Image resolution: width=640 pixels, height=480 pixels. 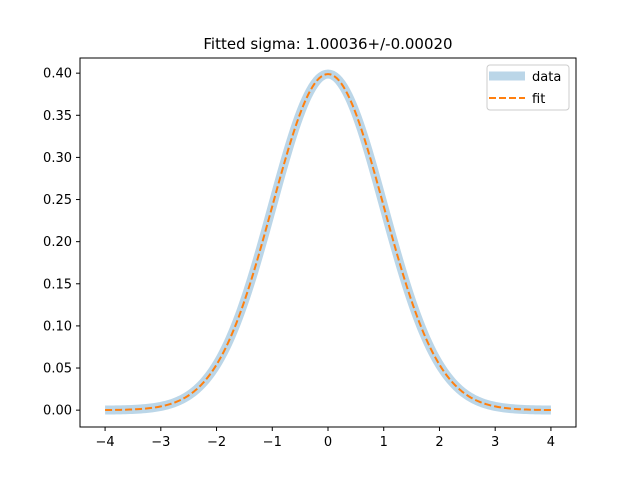 What do you see at coordinates (384, 442) in the screenshot?
I see `x-tick-label: 1` at bounding box center [384, 442].